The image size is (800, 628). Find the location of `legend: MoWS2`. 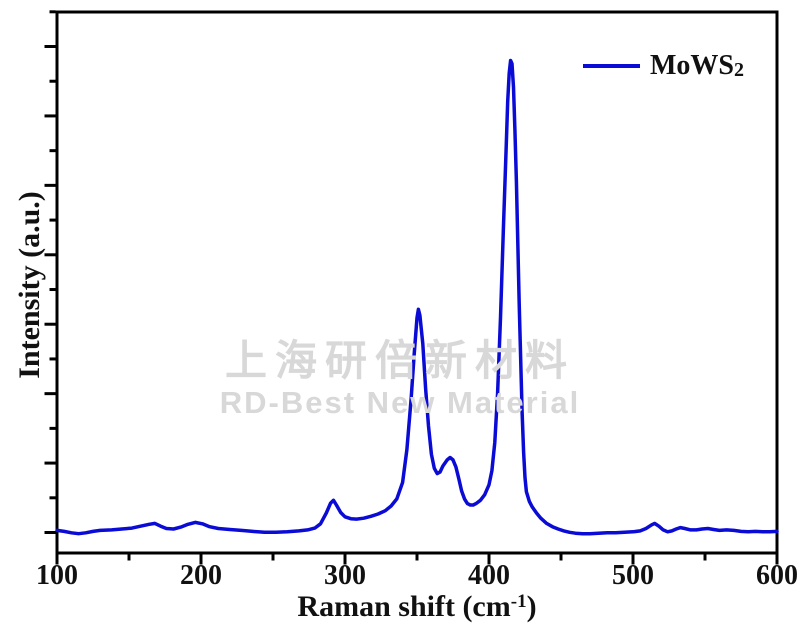

legend: MoWS2 is located at coordinates (663, 66).